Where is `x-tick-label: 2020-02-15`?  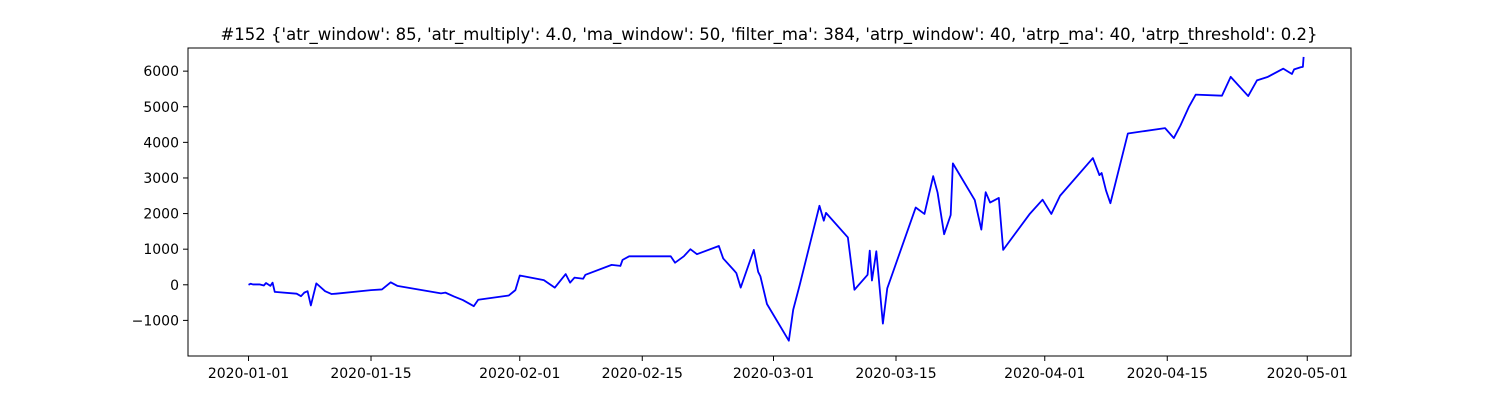
x-tick-label: 2020-02-15 is located at coordinates (642, 374).